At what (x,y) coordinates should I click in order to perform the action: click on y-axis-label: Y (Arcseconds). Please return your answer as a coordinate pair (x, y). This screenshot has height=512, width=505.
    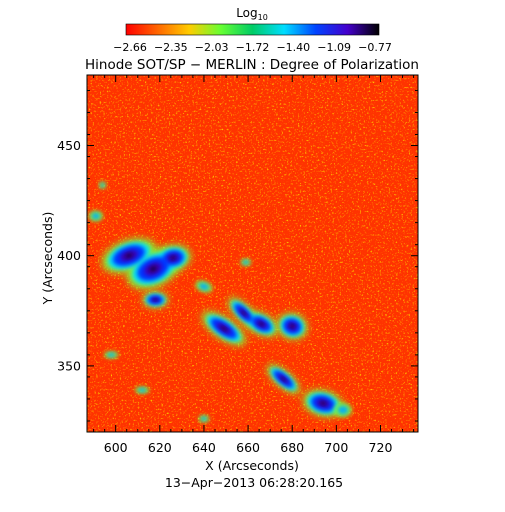
    Looking at the image, I should click on (47, 259).